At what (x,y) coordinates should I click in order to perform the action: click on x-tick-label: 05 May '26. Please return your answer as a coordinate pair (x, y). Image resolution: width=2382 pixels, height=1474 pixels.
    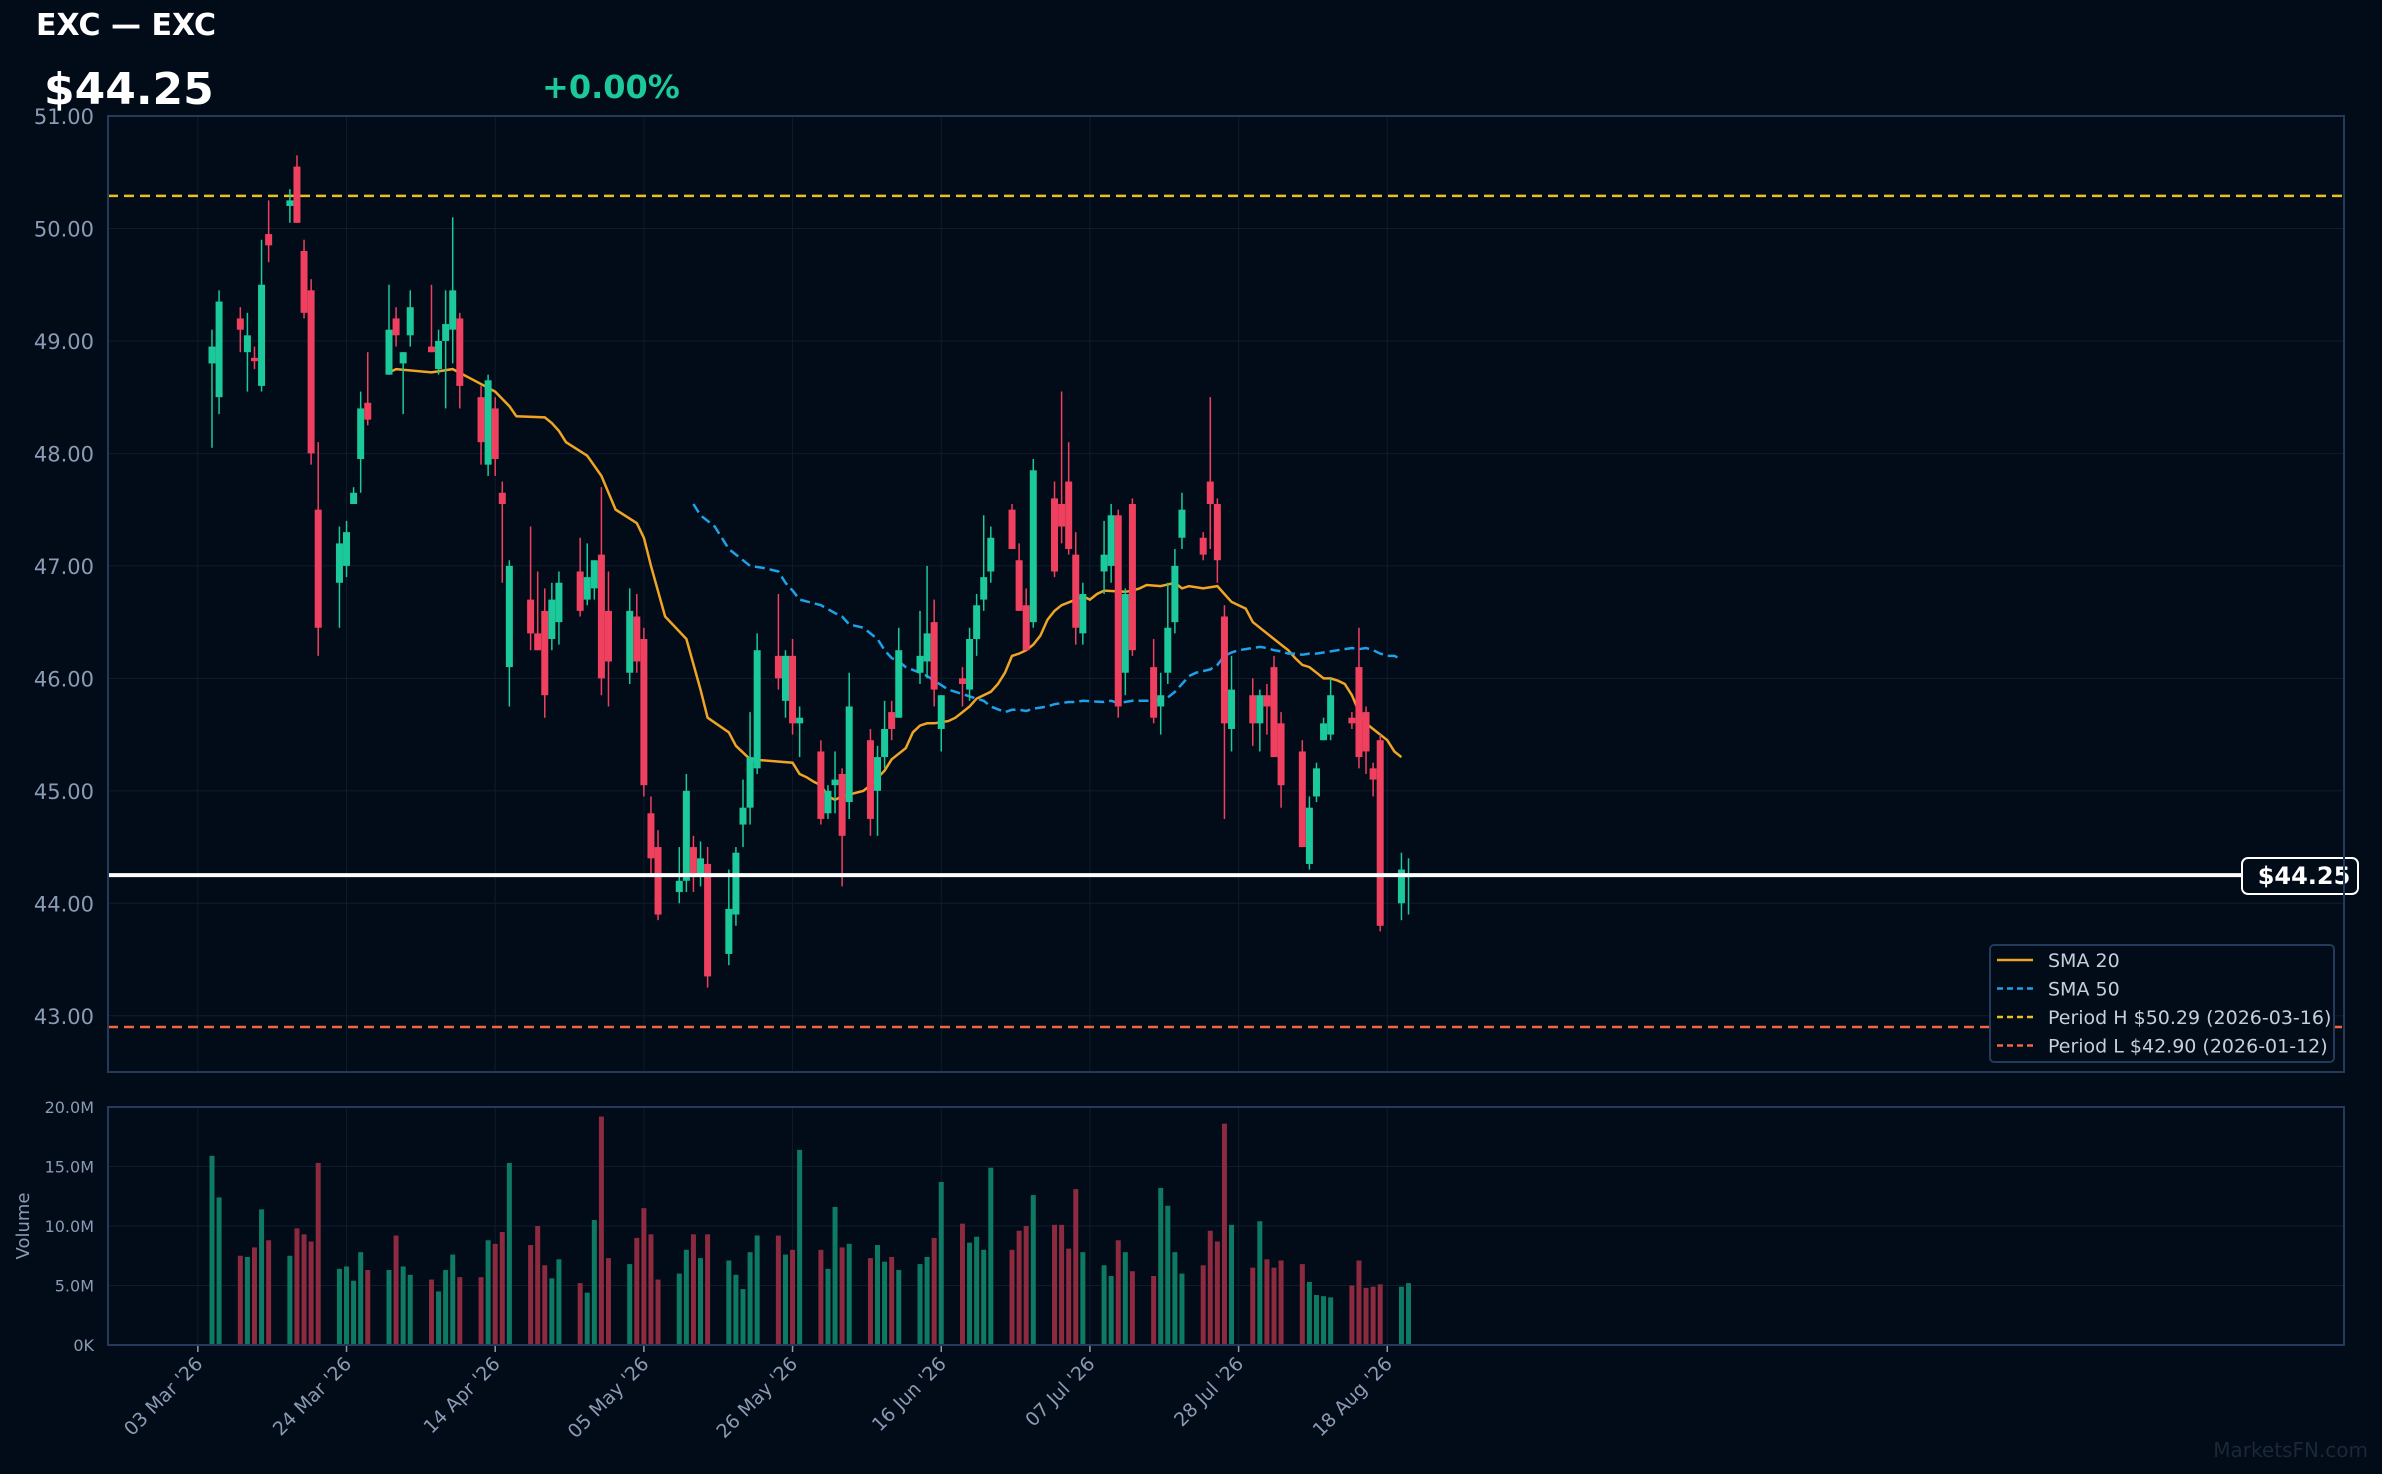
    Looking at the image, I should click on (609, 1398).